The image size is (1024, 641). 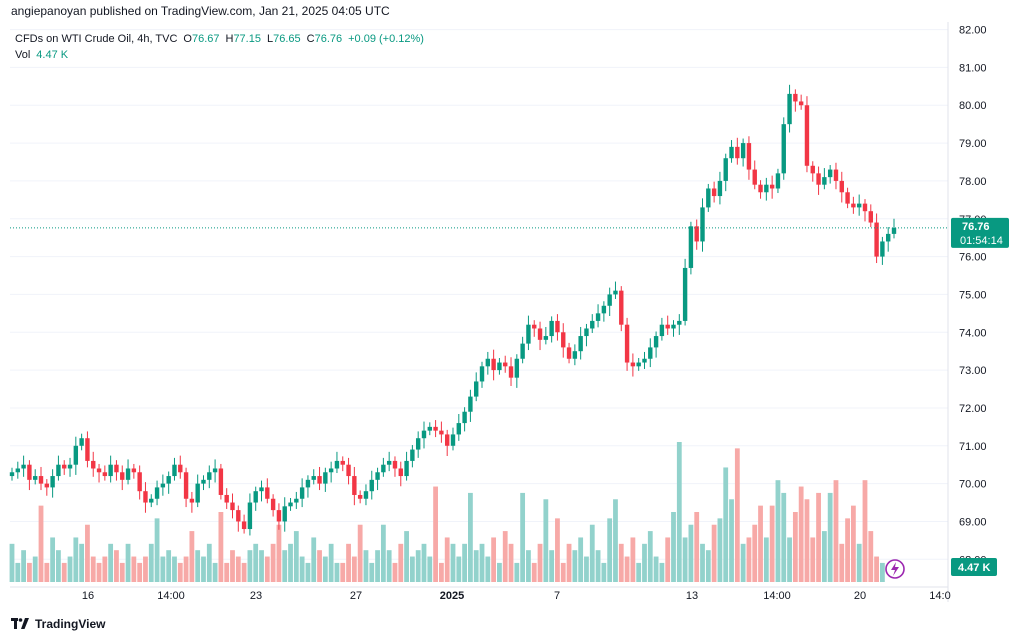 What do you see at coordinates (981, 241) in the screenshot?
I see `svg-text: 01:54:14` at bounding box center [981, 241].